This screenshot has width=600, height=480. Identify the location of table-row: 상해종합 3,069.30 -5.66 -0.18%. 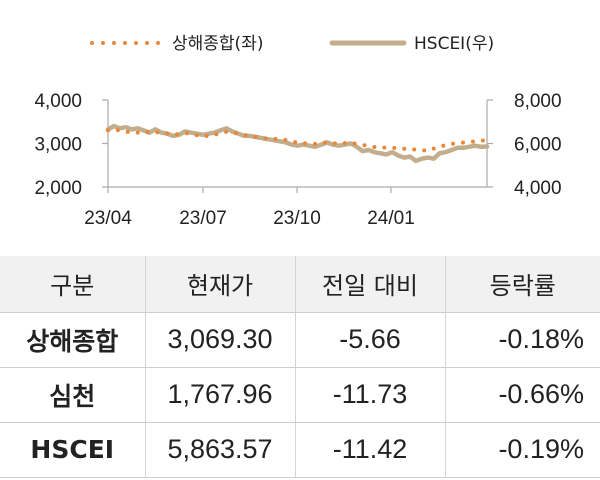
(300, 340).